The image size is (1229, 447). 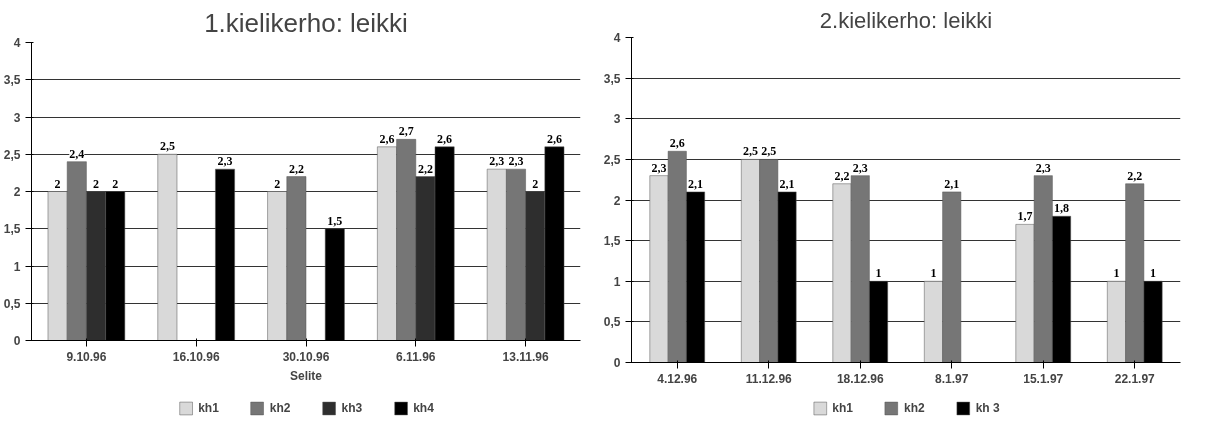 What do you see at coordinates (1062, 208) in the screenshot?
I see `data-label: 1,8` at bounding box center [1062, 208].